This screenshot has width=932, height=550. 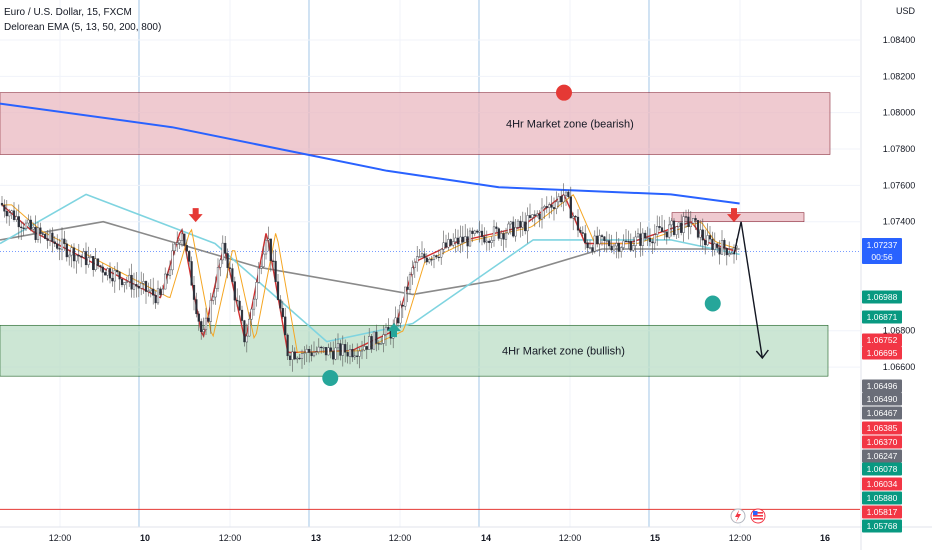 I want to click on ema-line, so click(x=370, y=258).